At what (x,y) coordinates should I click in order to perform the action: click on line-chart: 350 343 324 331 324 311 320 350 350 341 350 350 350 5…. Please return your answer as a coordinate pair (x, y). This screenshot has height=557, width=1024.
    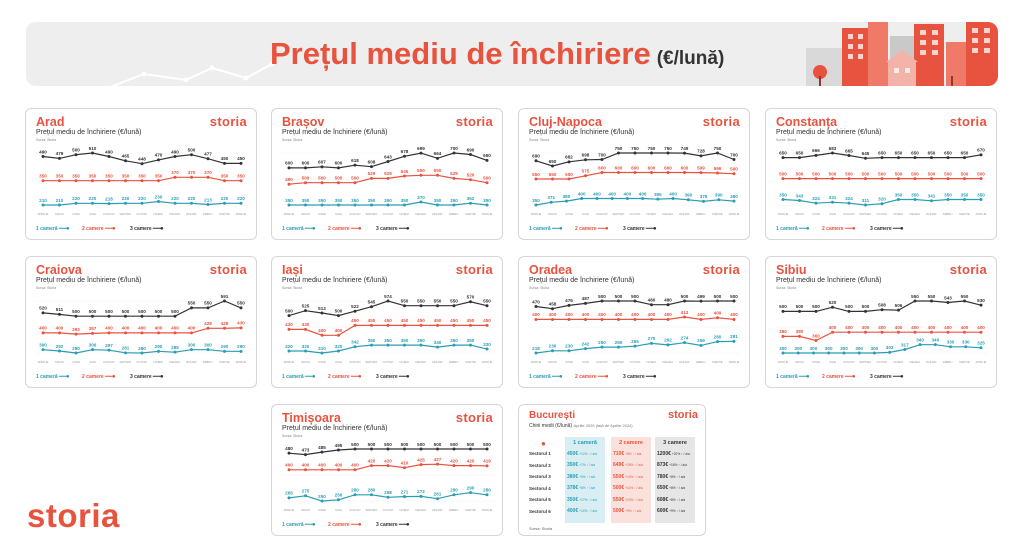
    Looking at the image, I should click on (882, 189).